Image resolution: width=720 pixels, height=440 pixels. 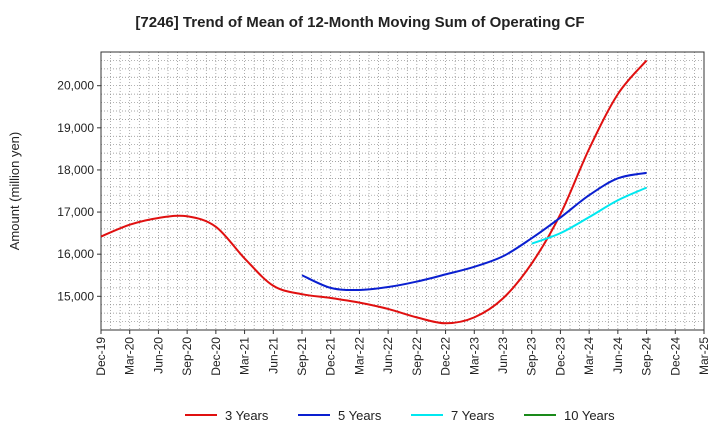 What do you see at coordinates (474, 356) in the screenshot?
I see `x-tick-label: Mar-23` at bounding box center [474, 356].